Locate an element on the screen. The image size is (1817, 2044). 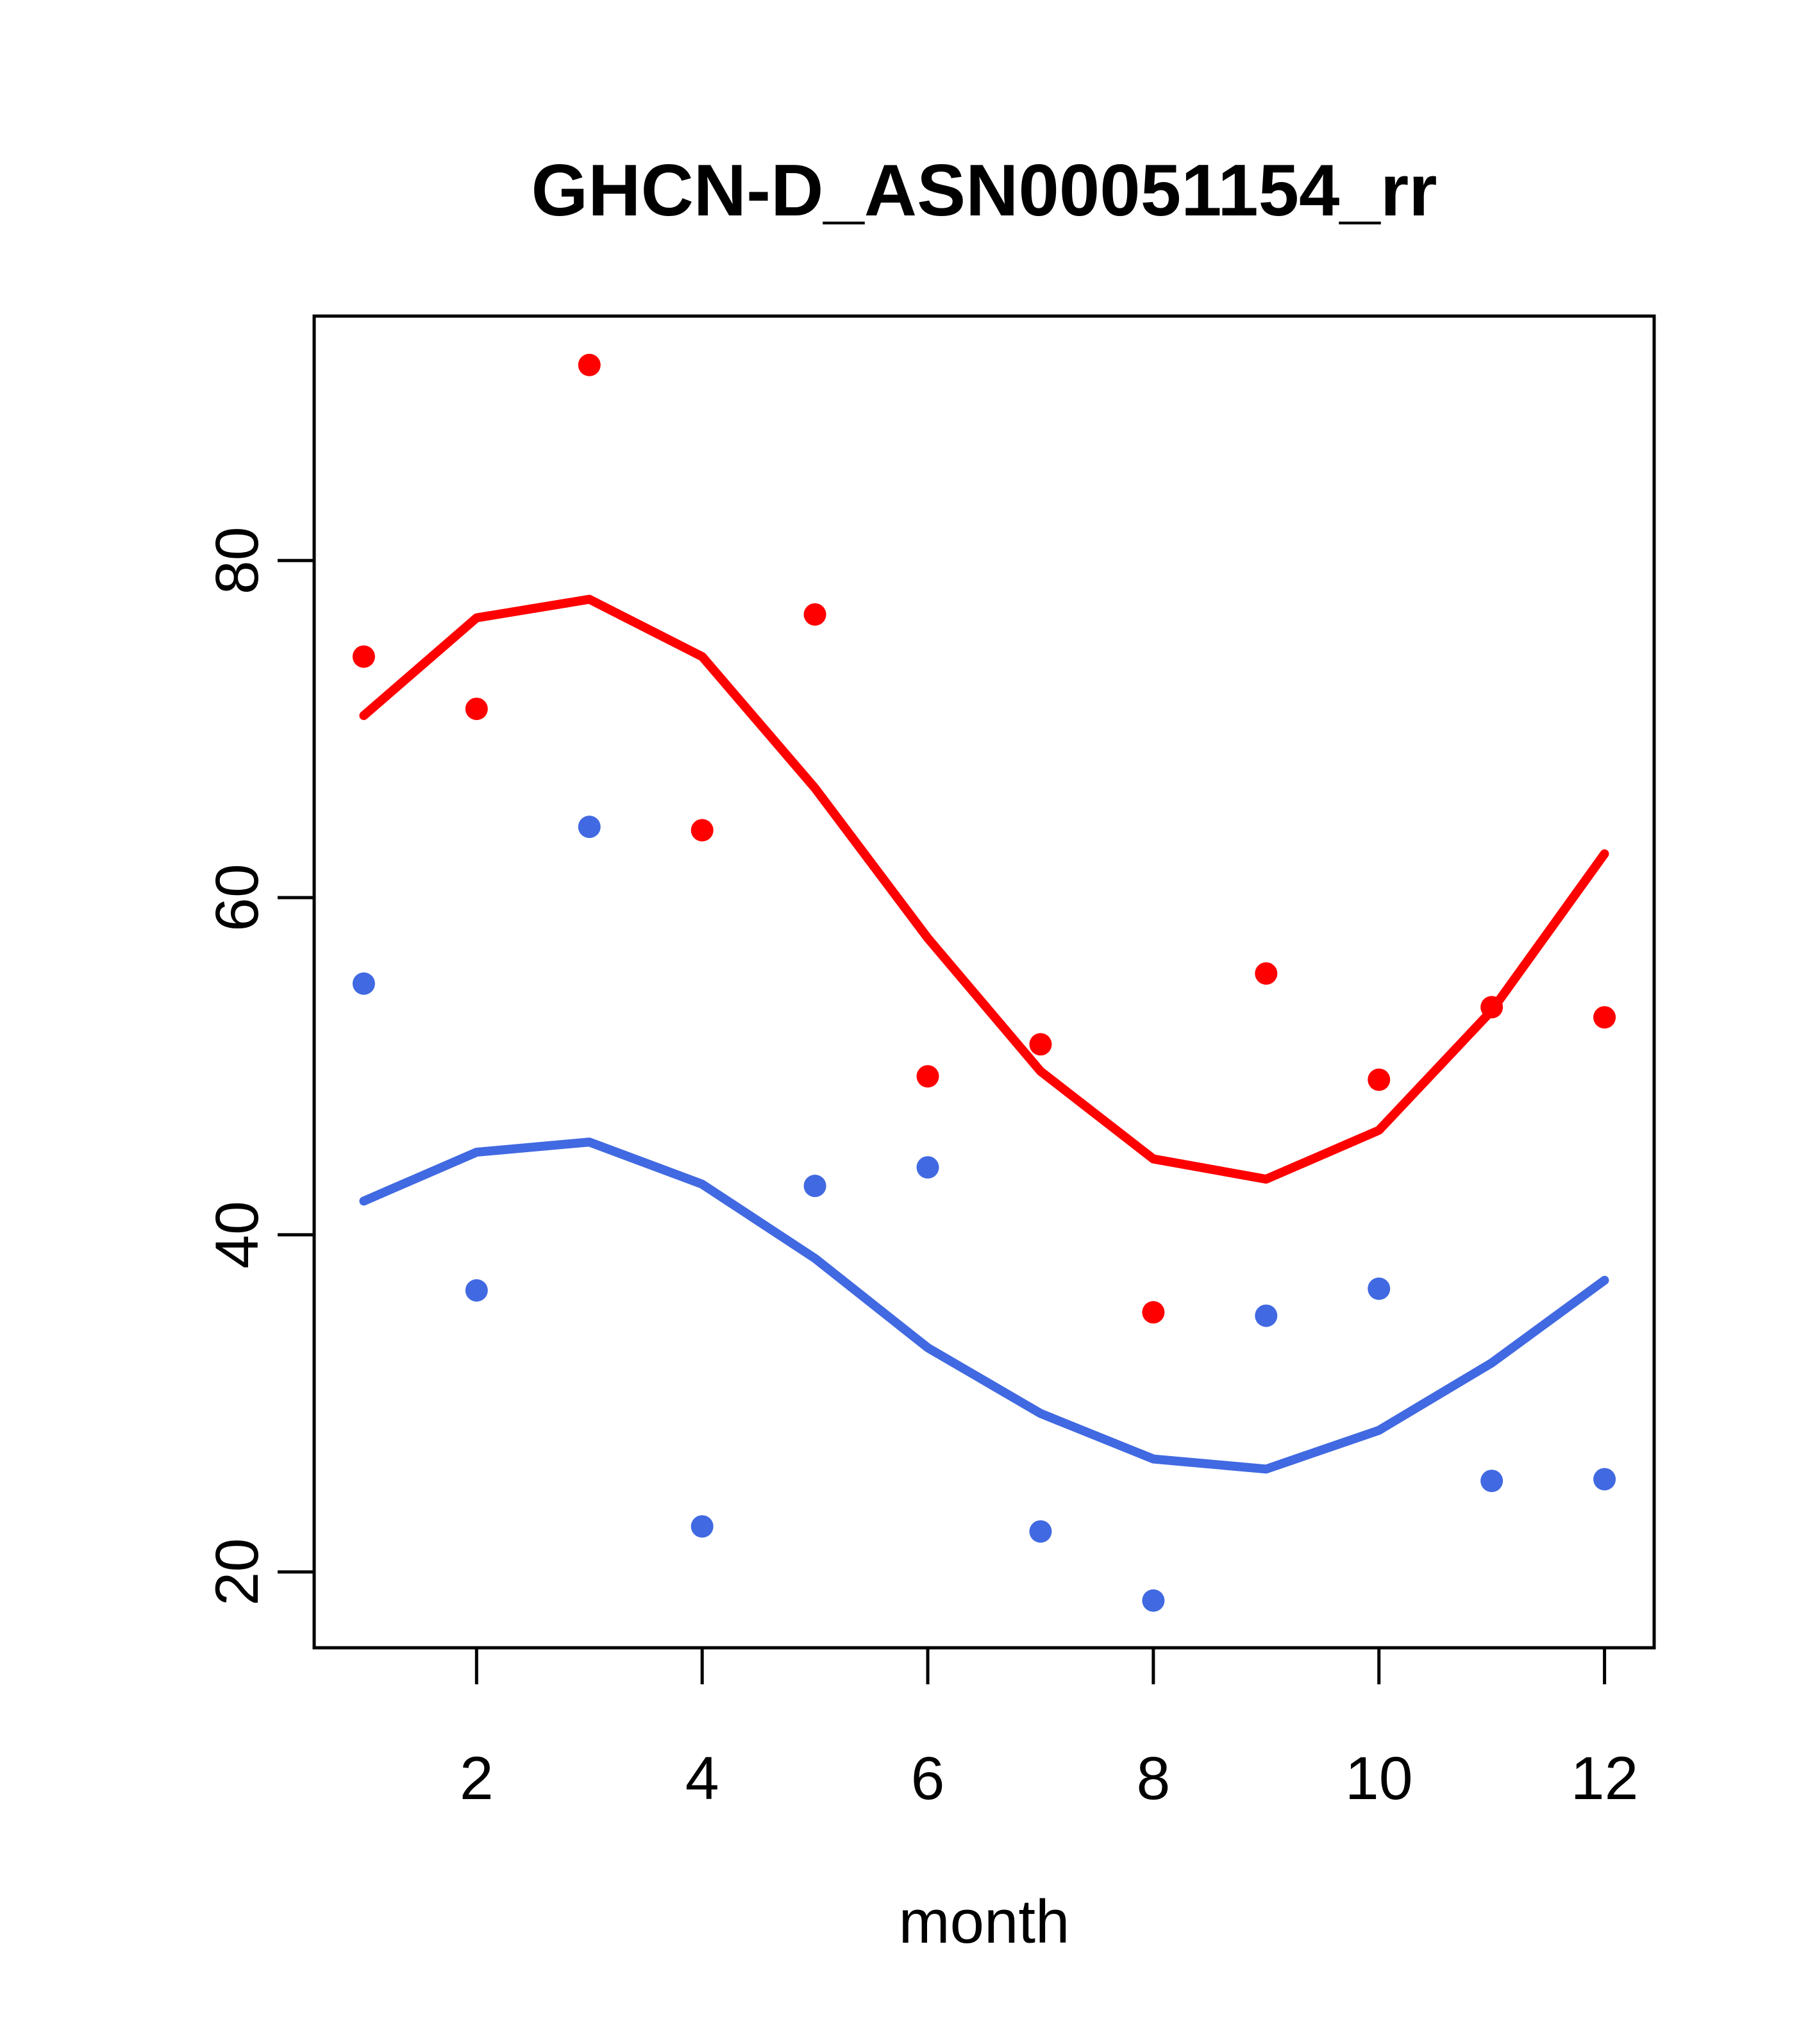
y-tick-label: 40 is located at coordinates (237, 1235).